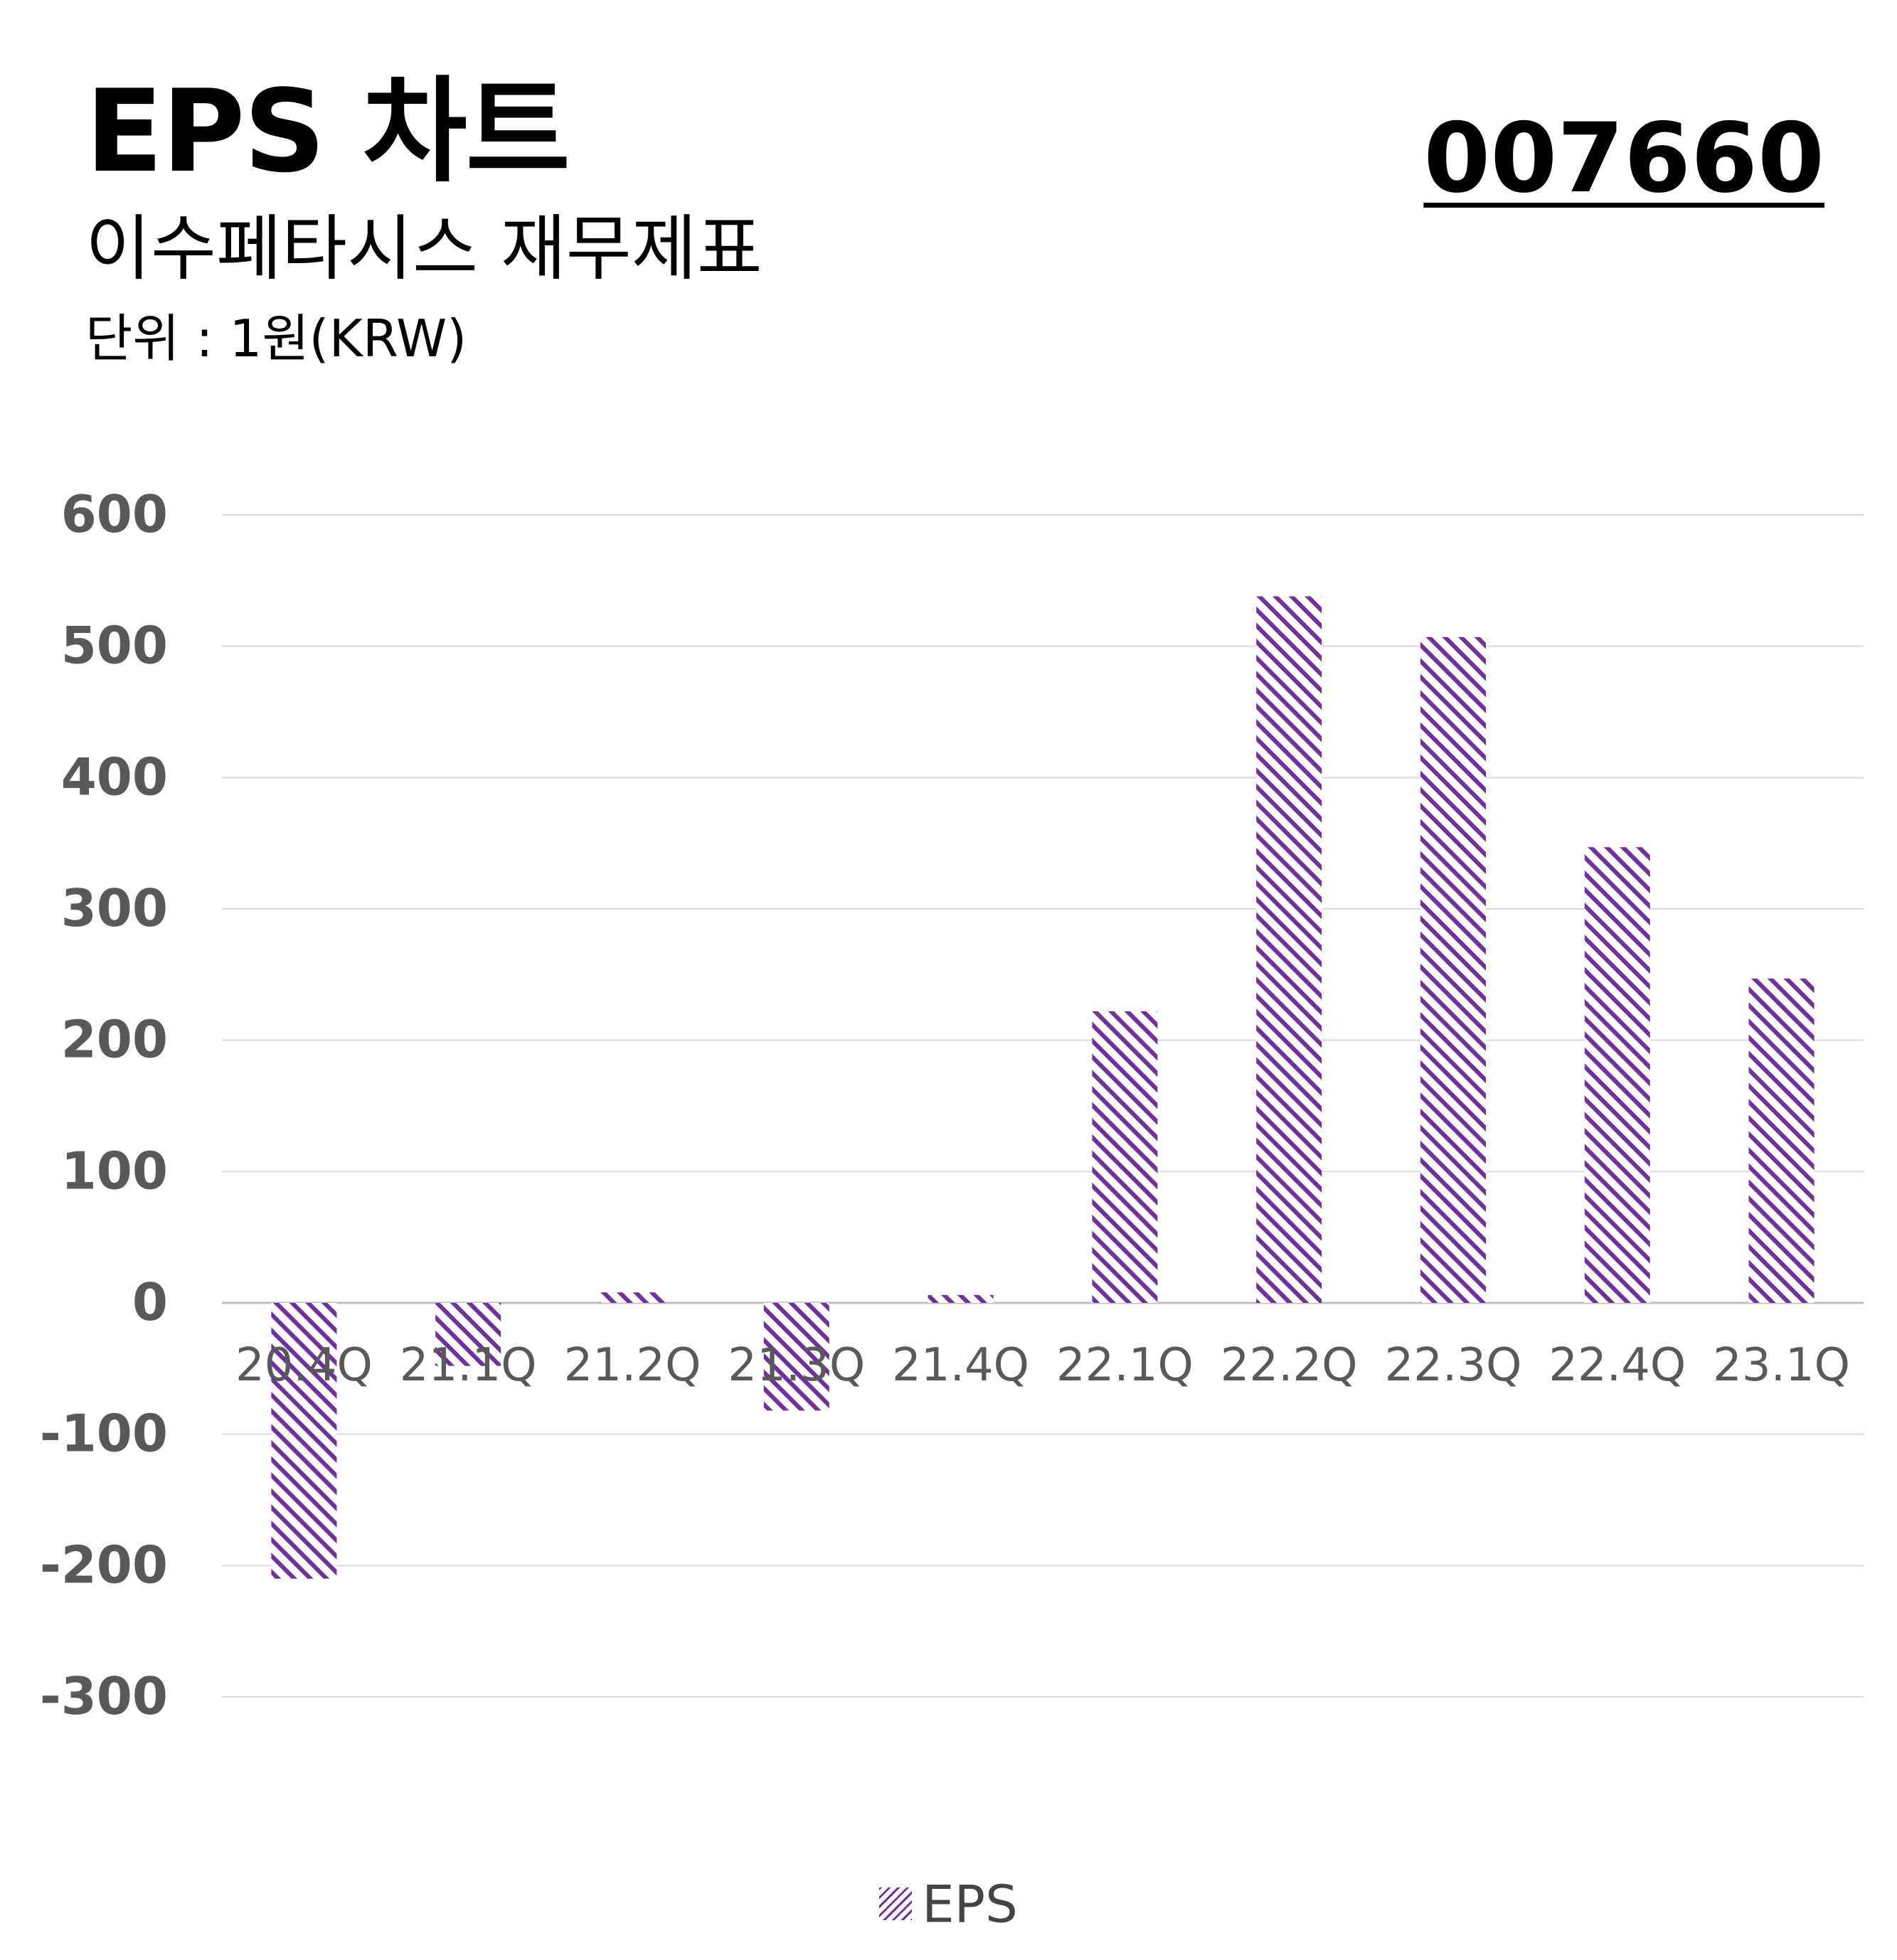 The height and width of the screenshot is (1960, 1897). What do you see at coordinates (1125, 1157) in the screenshot?
I see `bar-22.1Q` at bounding box center [1125, 1157].